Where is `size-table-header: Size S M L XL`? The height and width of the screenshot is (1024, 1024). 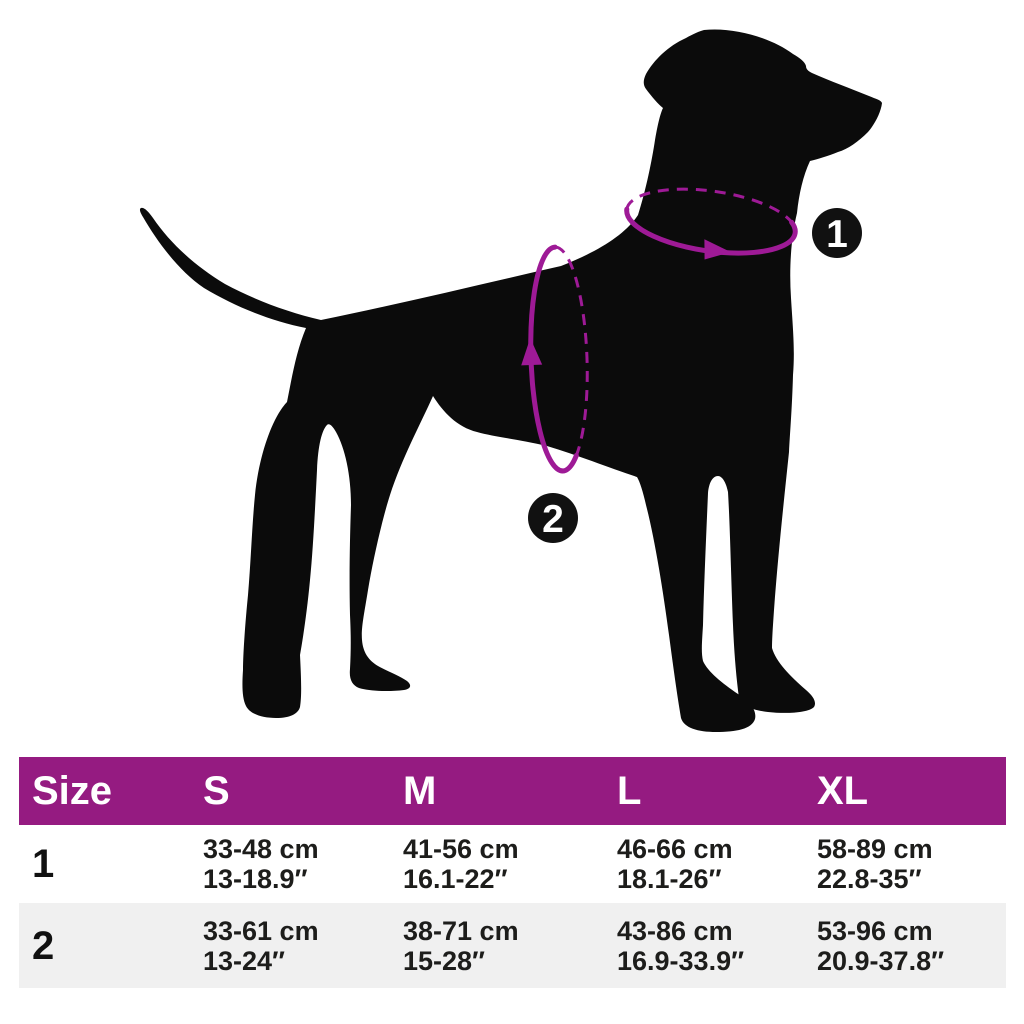
size-table-header: Size S M L XL is located at coordinates (512, 791).